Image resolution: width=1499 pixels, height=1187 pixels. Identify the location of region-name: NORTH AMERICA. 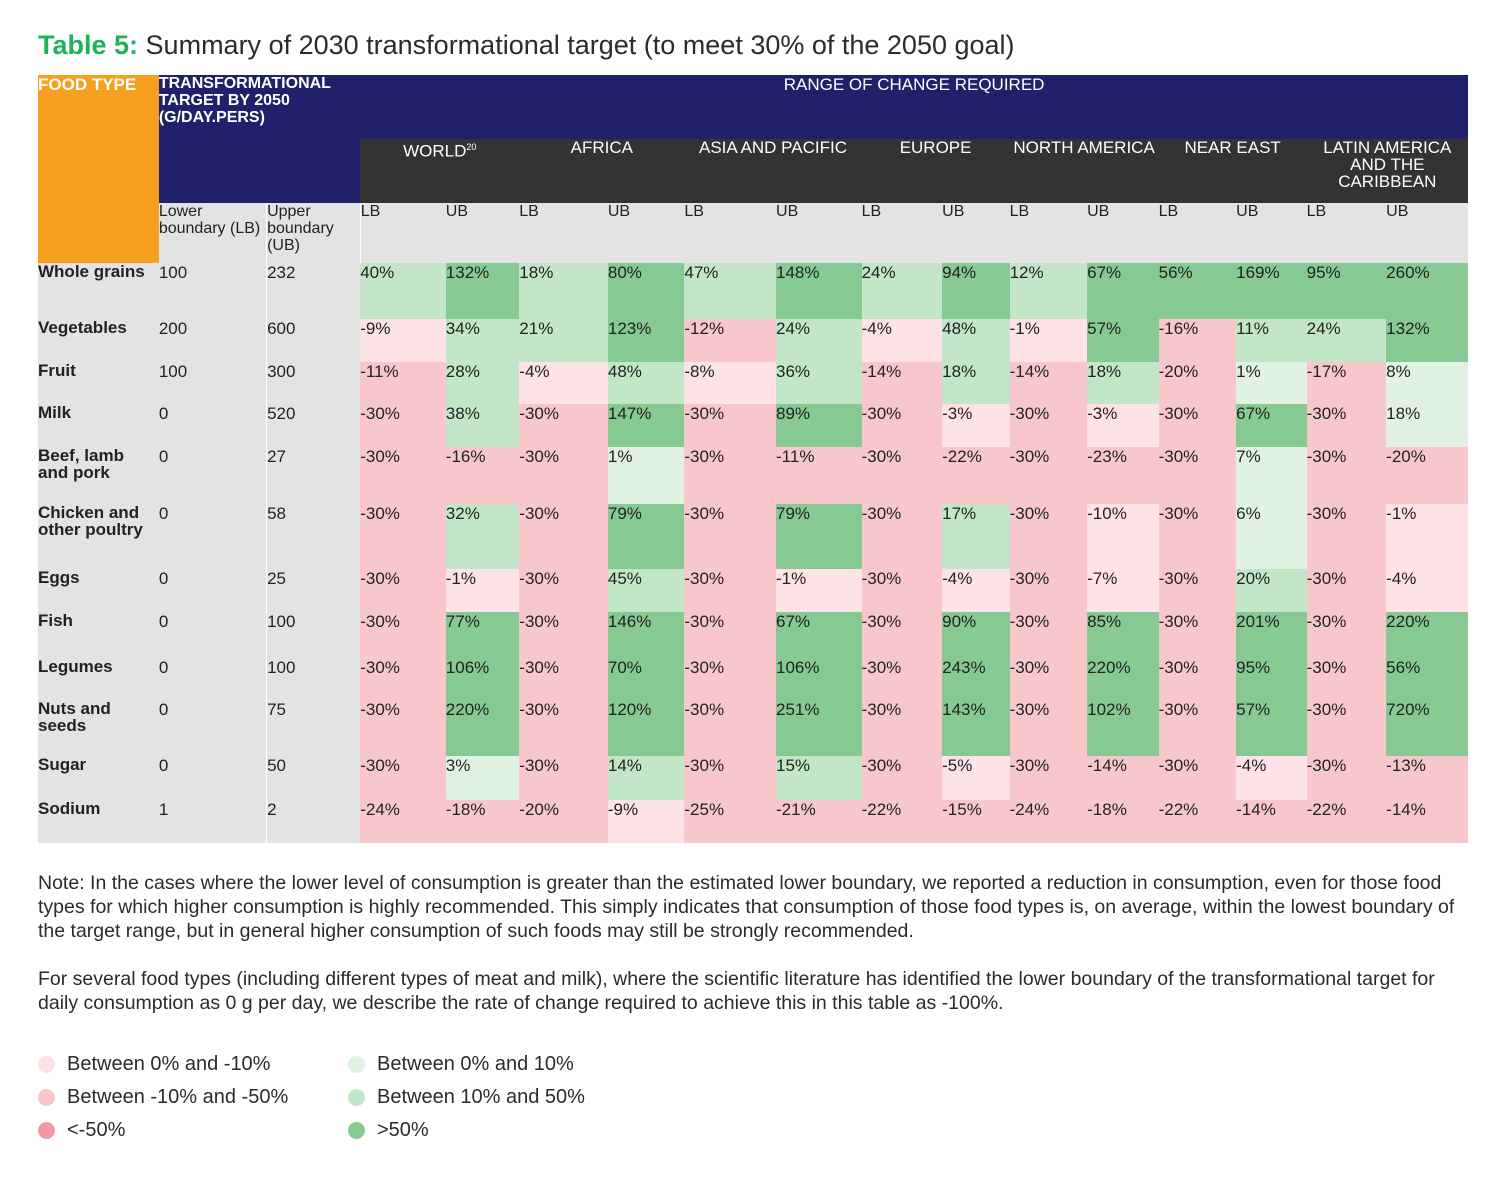
(1084, 147).